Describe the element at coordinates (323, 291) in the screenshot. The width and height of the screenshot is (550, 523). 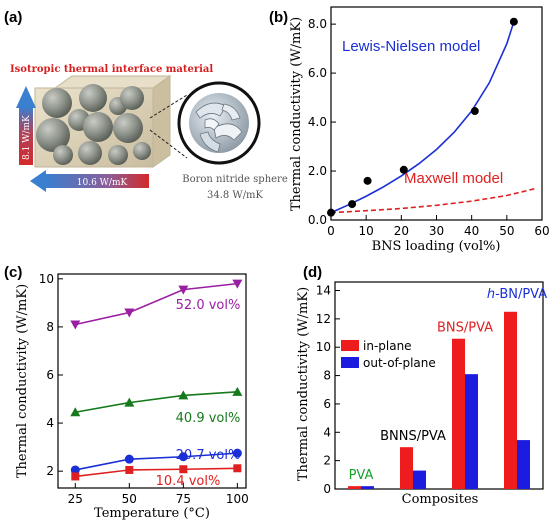
I see `panel-d-y-tick-label: 14` at that location.